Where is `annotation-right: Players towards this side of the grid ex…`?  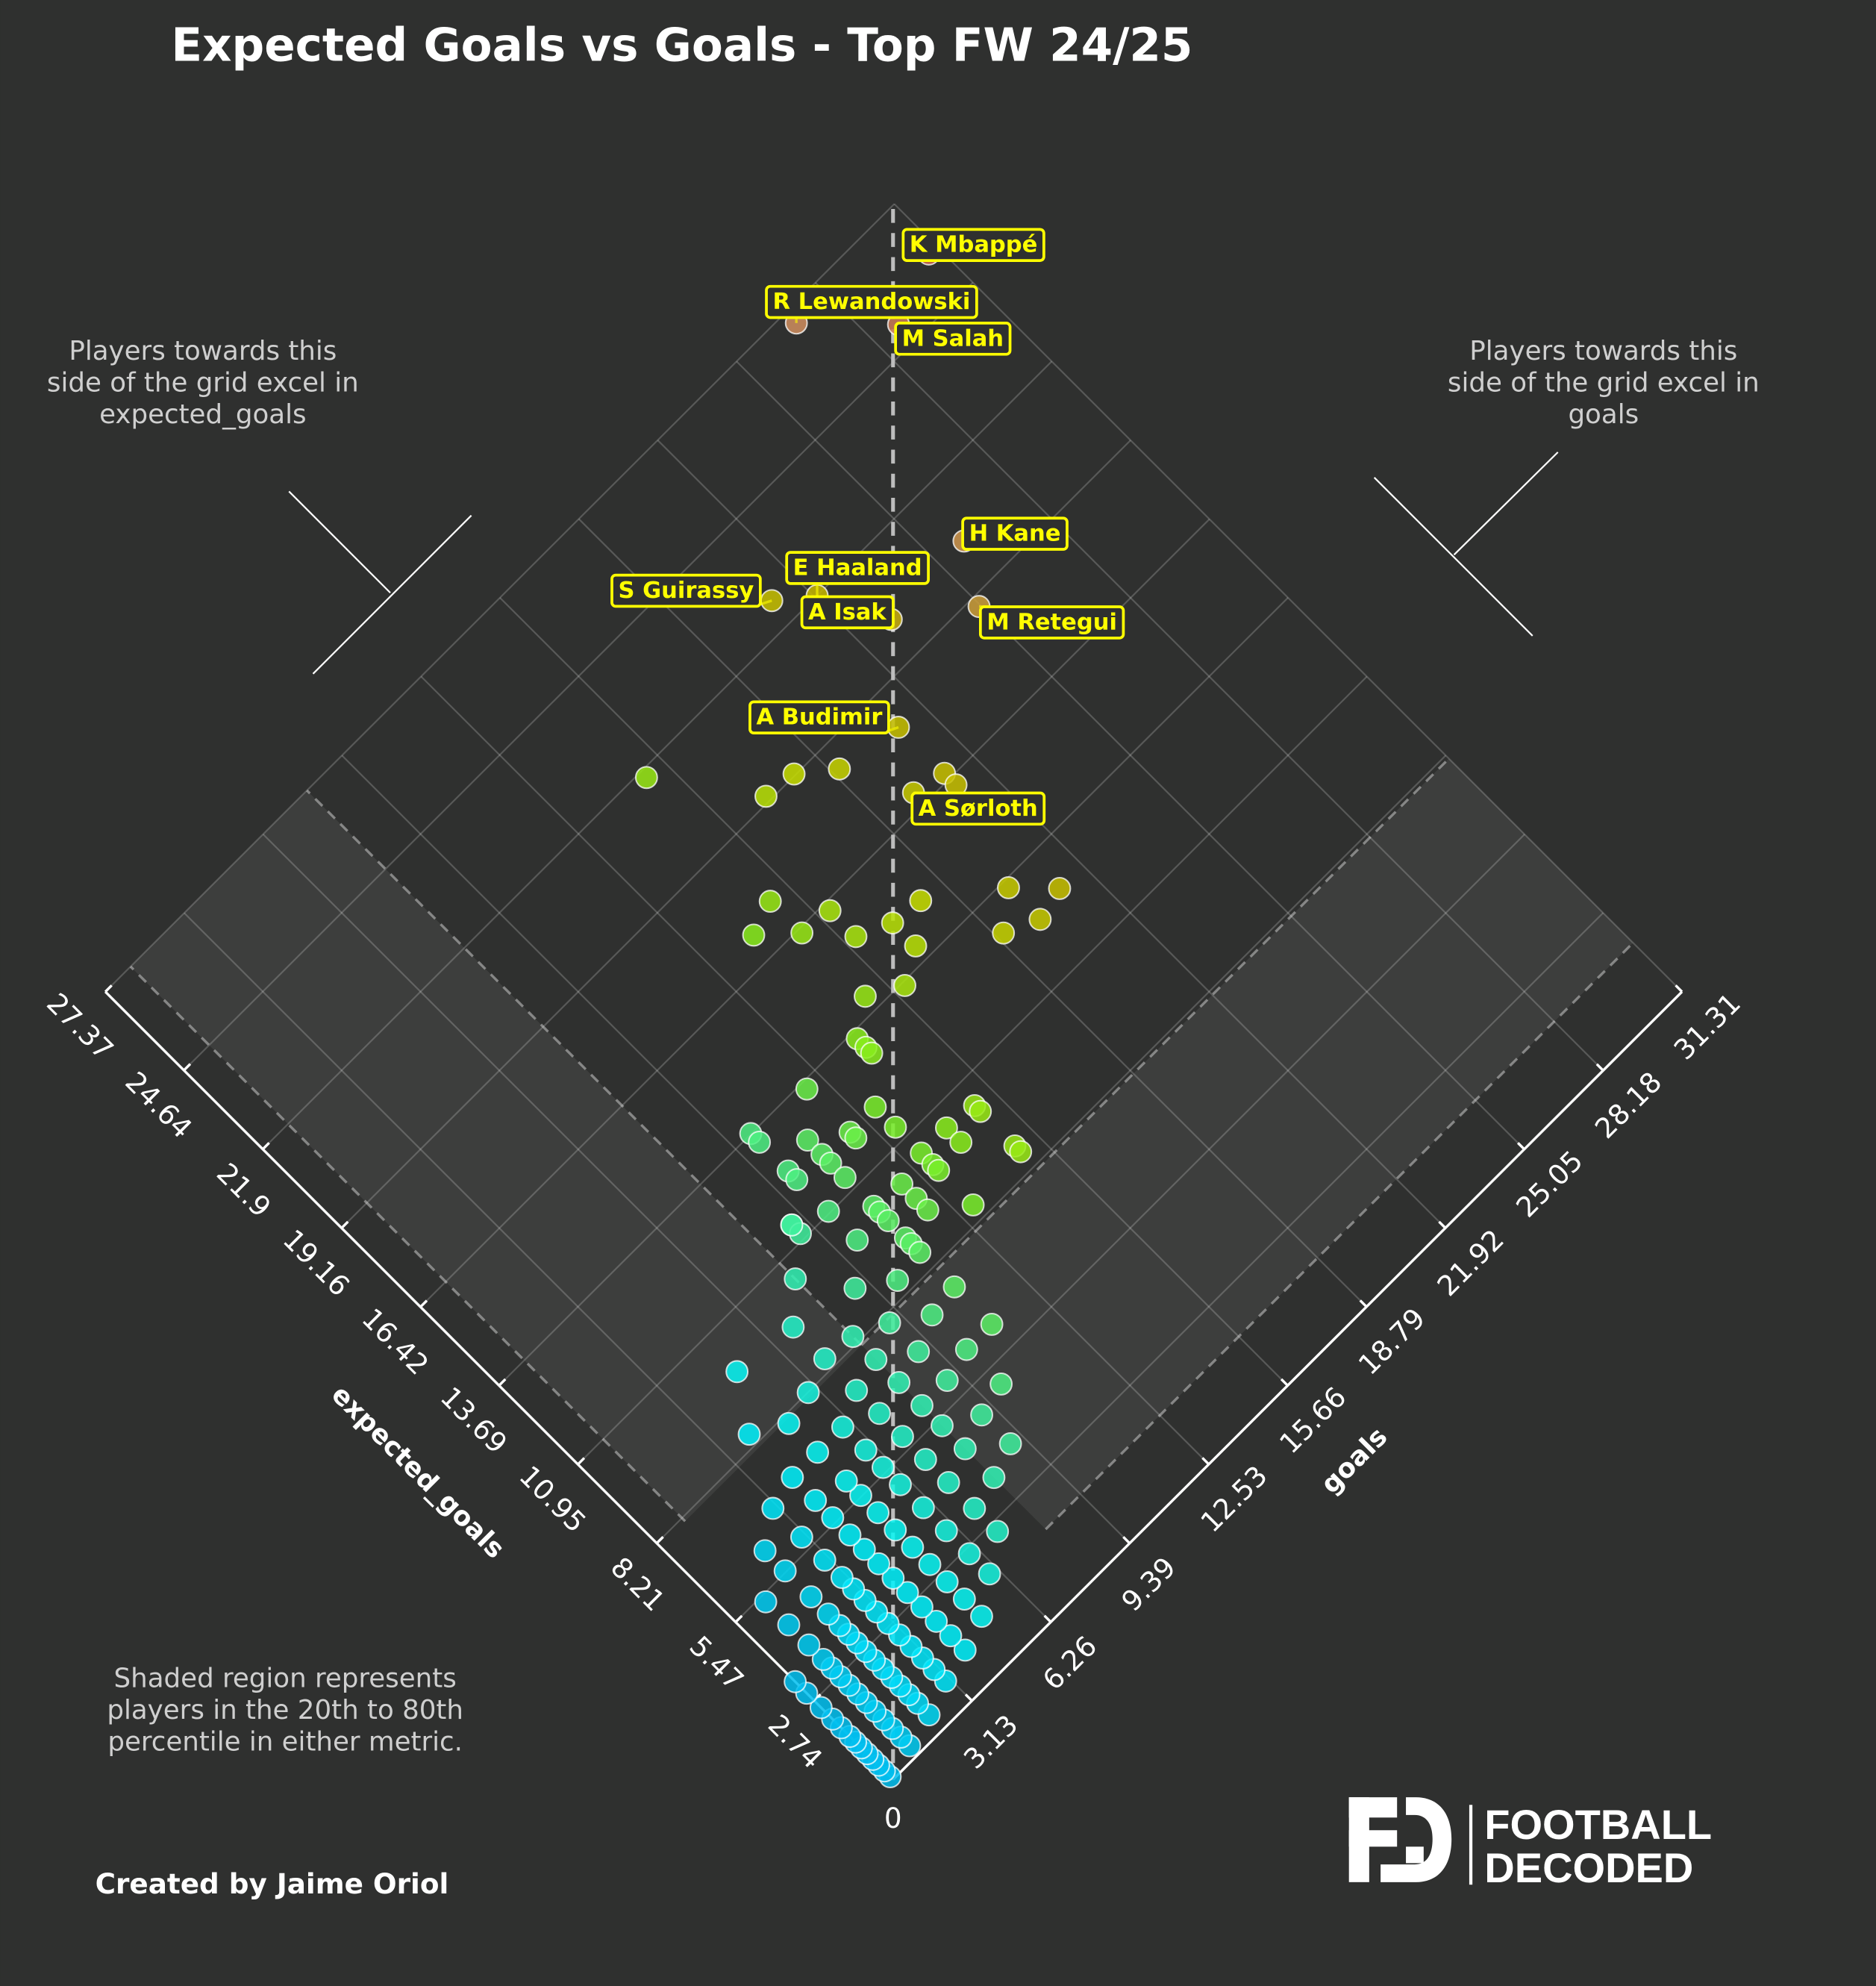
annotation-right: Players towards this side of the grid ex… is located at coordinates (1604, 383).